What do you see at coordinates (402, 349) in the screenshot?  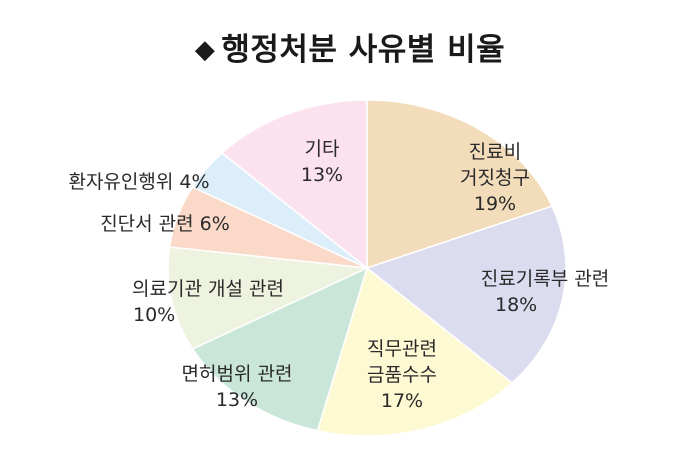 I see `slice-label-line-2-0: 직무관련` at bounding box center [402, 349].